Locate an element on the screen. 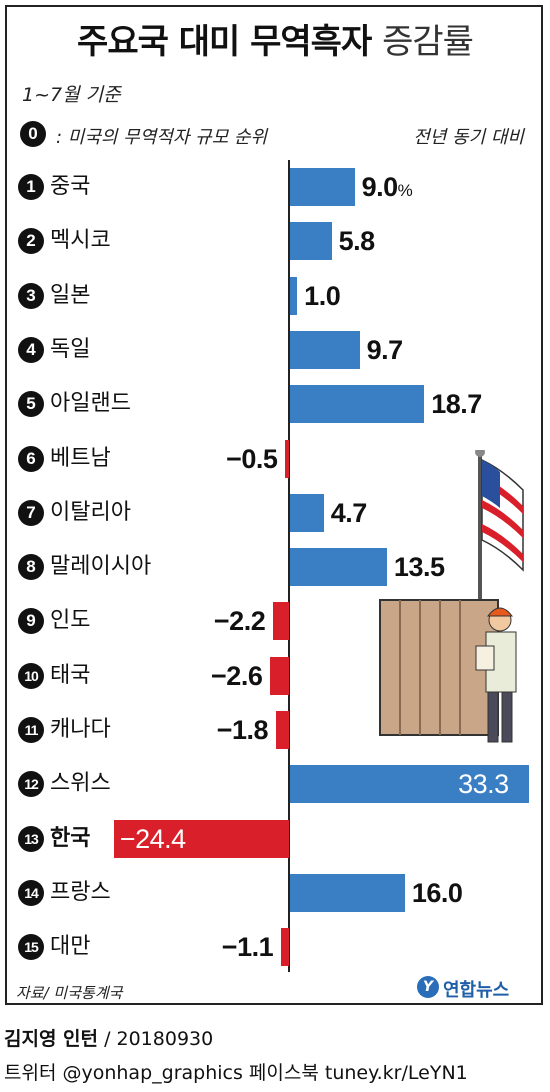 The width and height of the screenshot is (550, 1092). value-label: −1.1 is located at coordinates (247, 947).